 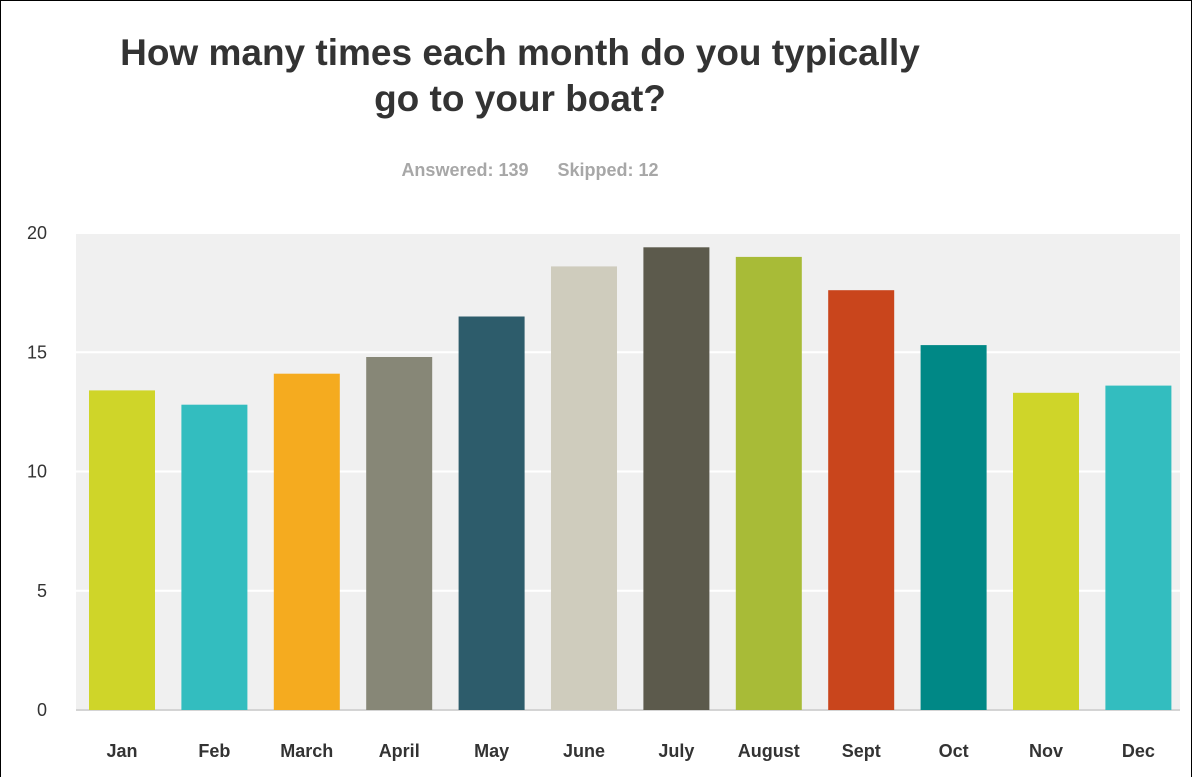 What do you see at coordinates (37, 233) in the screenshot?
I see `y-tick-label: 20` at bounding box center [37, 233].